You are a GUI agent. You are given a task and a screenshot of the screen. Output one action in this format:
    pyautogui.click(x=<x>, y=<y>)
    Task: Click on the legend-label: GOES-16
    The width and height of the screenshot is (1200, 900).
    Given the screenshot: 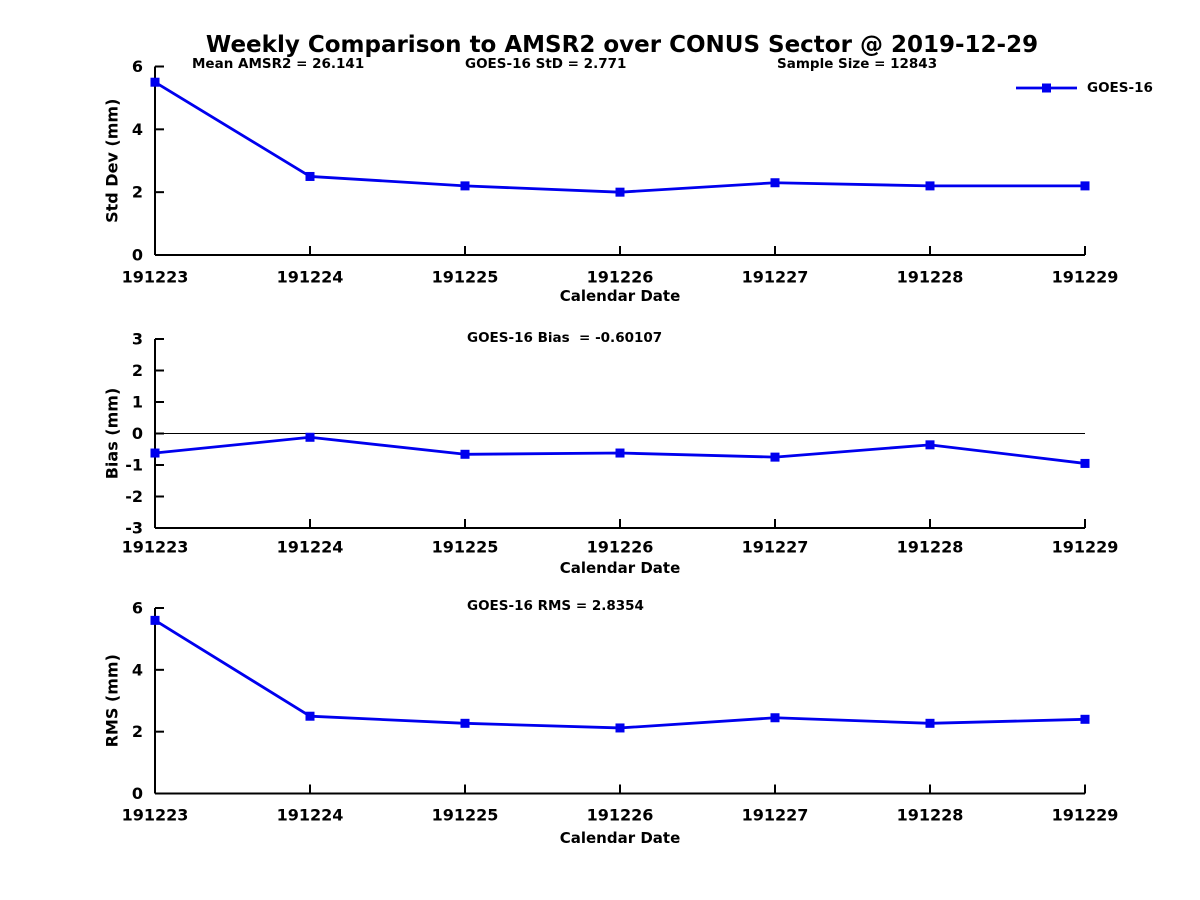 What is the action you would take?
    pyautogui.click(x=1120, y=88)
    